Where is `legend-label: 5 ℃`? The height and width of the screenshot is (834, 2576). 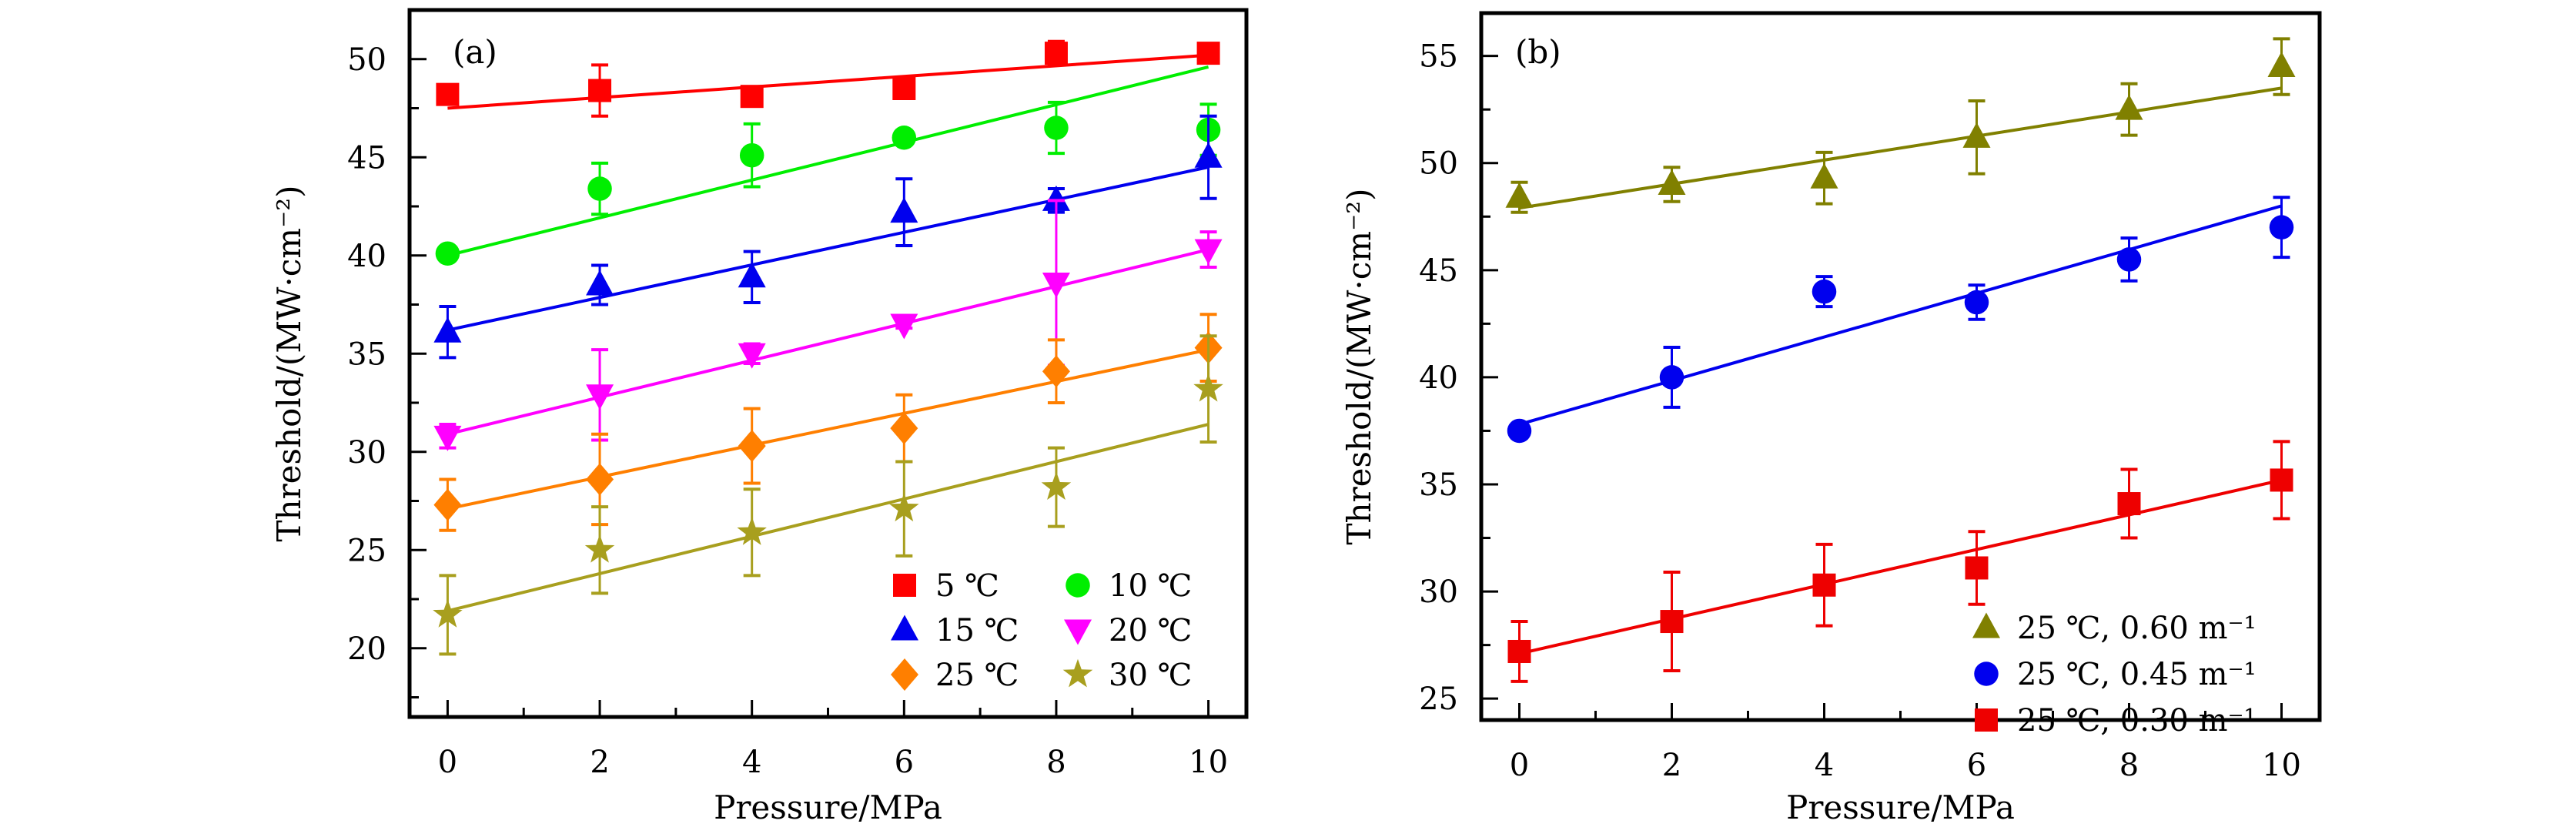
legend-label: 5 ℃ is located at coordinates (967, 586).